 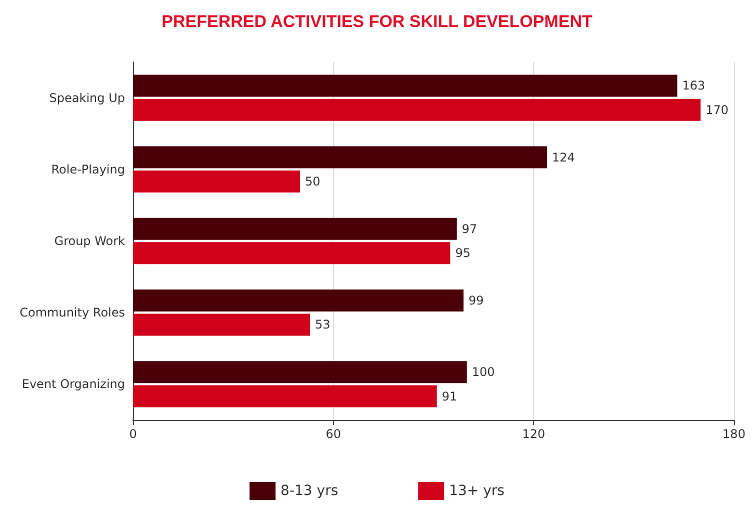 What do you see at coordinates (717, 109) in the screenshot?
I see `data-label: 170` at bounding box center [717, 109].